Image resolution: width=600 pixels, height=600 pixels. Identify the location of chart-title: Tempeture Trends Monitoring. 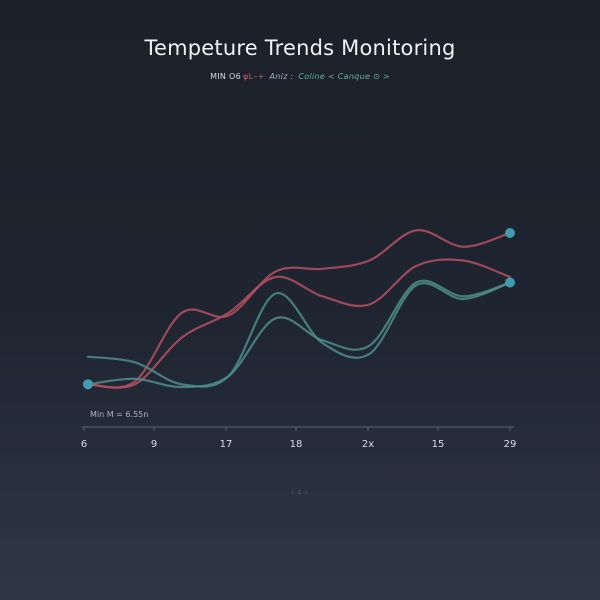
(300, 48).